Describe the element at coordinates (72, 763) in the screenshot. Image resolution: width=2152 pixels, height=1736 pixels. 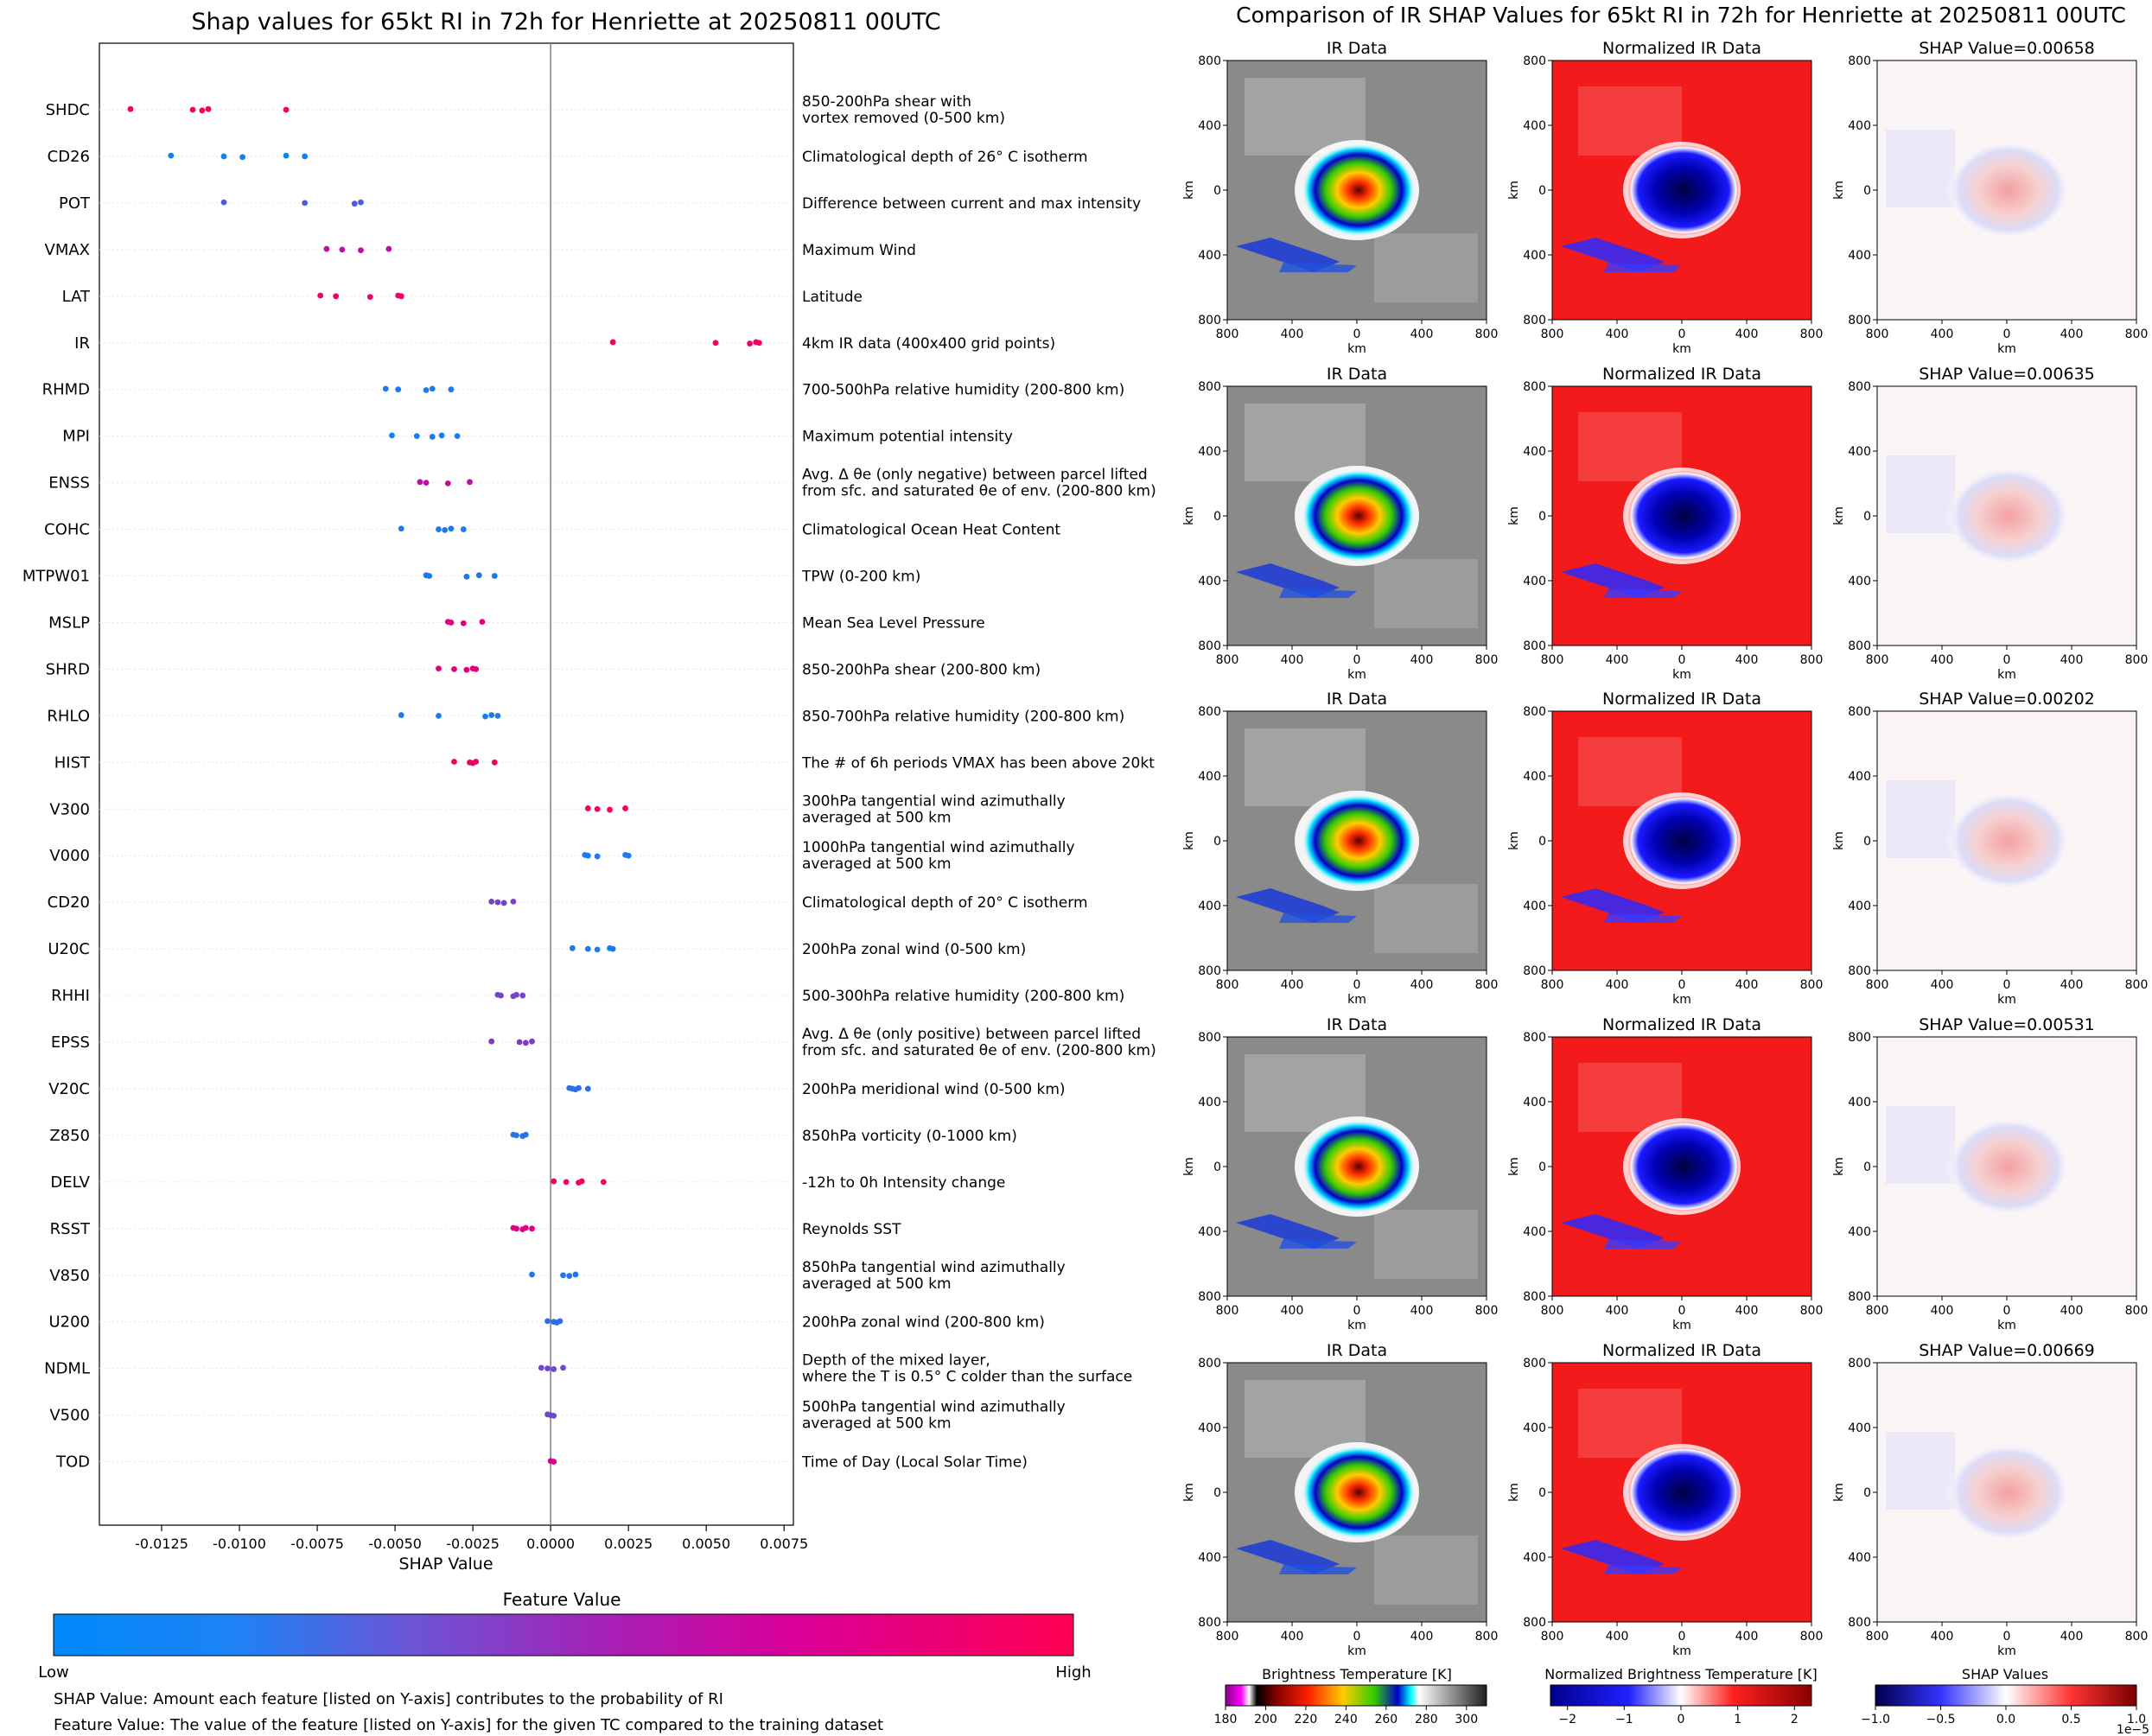
I see `feature-label-hist: HIST` at that location.